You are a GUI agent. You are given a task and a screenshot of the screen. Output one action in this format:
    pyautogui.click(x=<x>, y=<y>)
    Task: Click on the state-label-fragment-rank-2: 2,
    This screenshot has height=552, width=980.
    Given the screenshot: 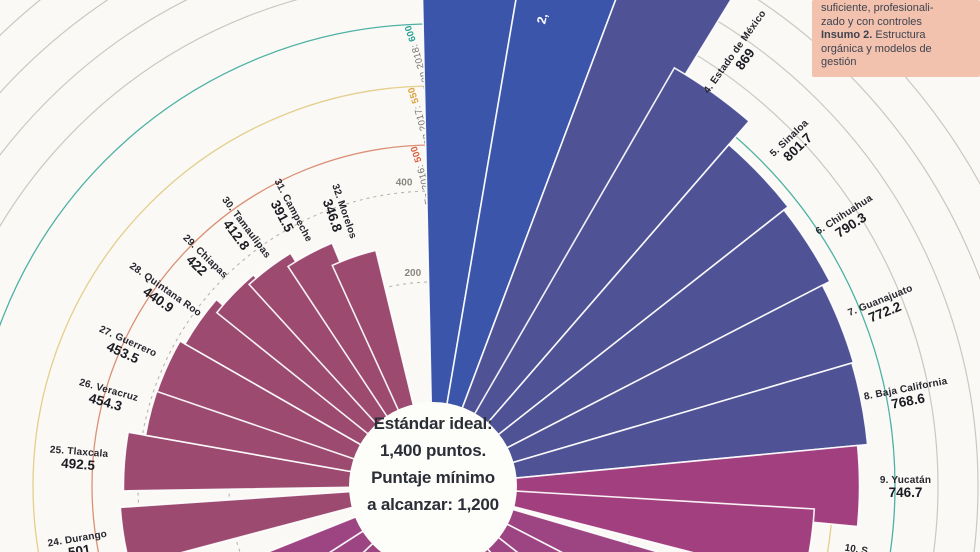 What is the action you would take?
    pyautogui.click(x=542, y=18)
    